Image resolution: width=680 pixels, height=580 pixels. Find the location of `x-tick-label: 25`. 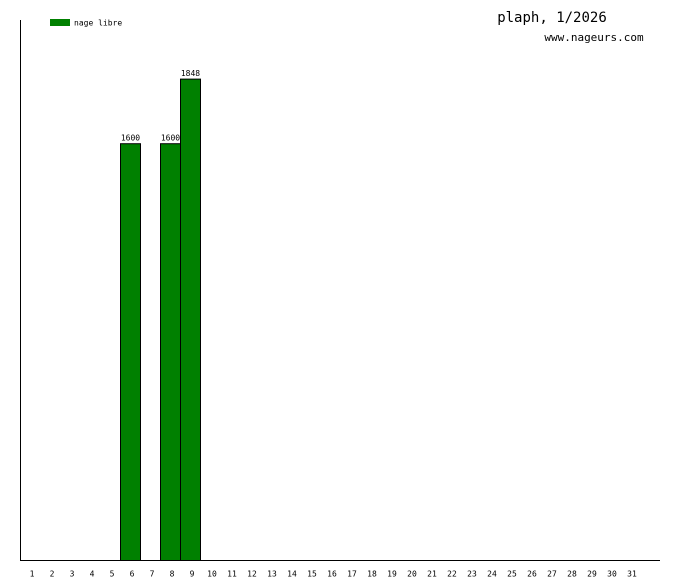

x-tick-label: 25 is located at coordinates (512, 574).